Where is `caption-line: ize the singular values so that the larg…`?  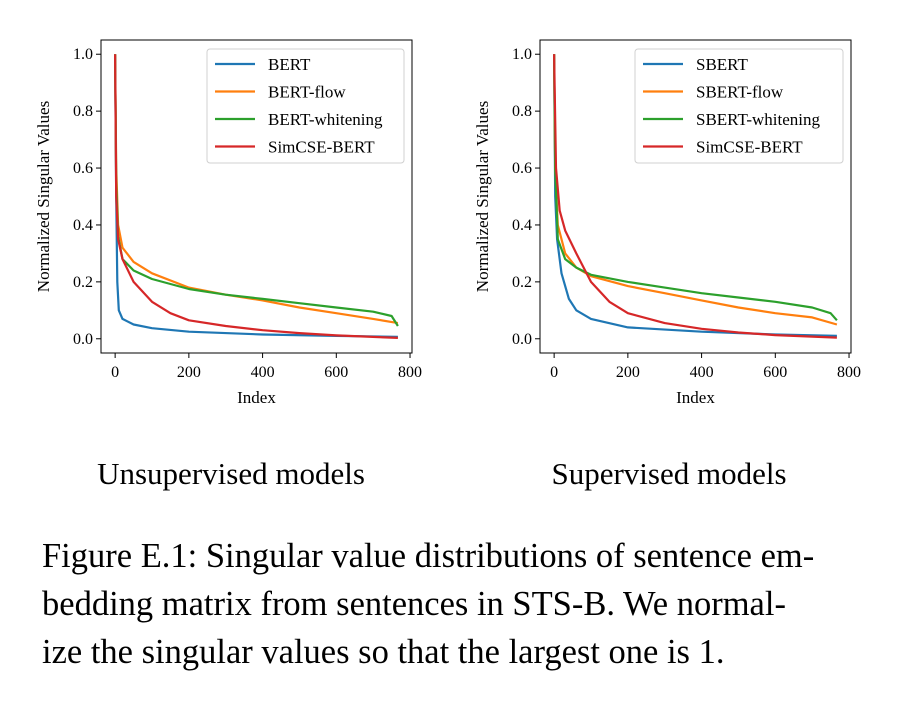 caption-line: ize the singular values so that the larg… is located at coordinates (383, 652).